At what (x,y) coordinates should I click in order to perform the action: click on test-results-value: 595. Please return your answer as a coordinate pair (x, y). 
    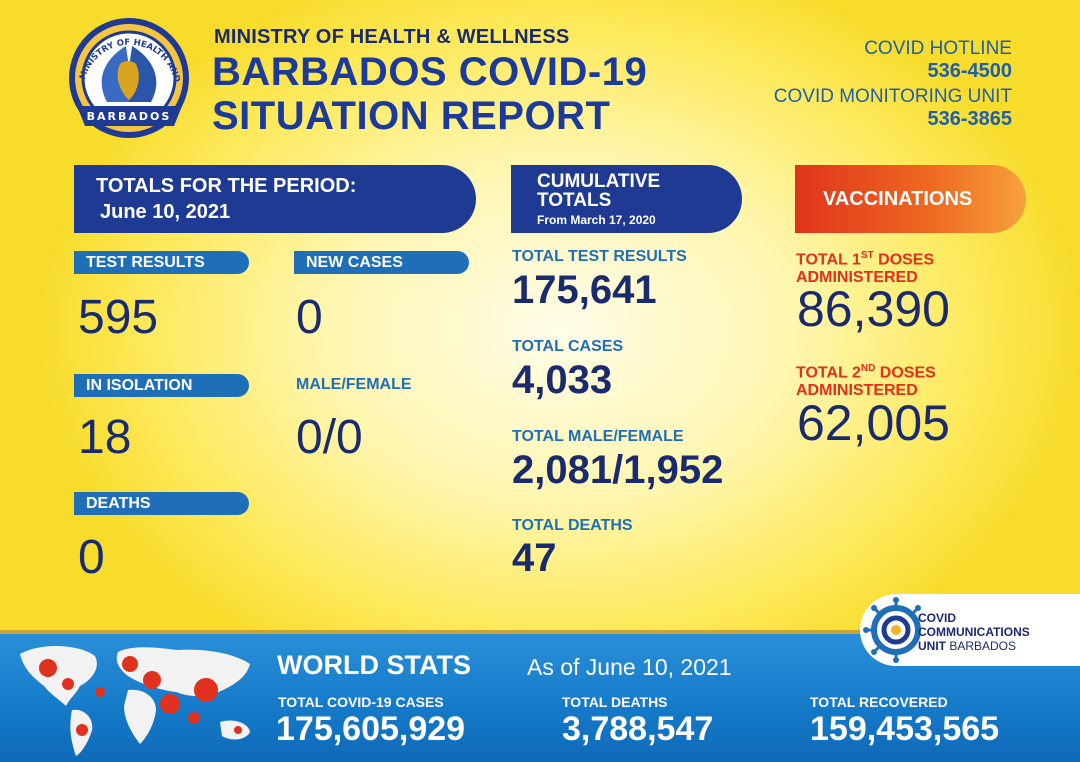
    Looking at the image, I should click on (118, 317).